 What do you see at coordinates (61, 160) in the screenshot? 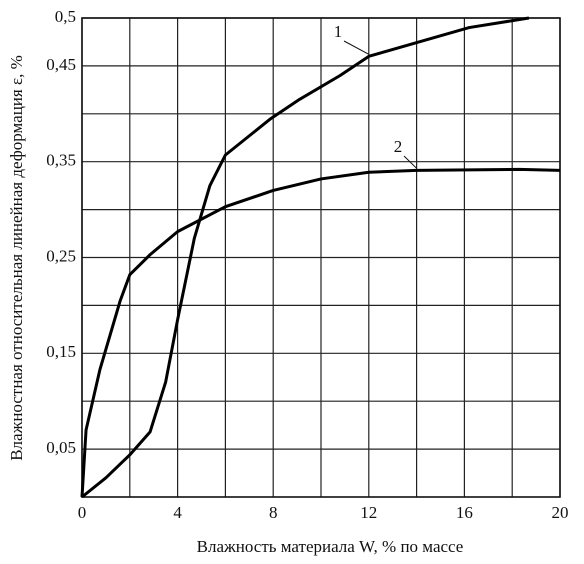
I see `y-tick-label: 0,35` at bounding box center [61, 160].